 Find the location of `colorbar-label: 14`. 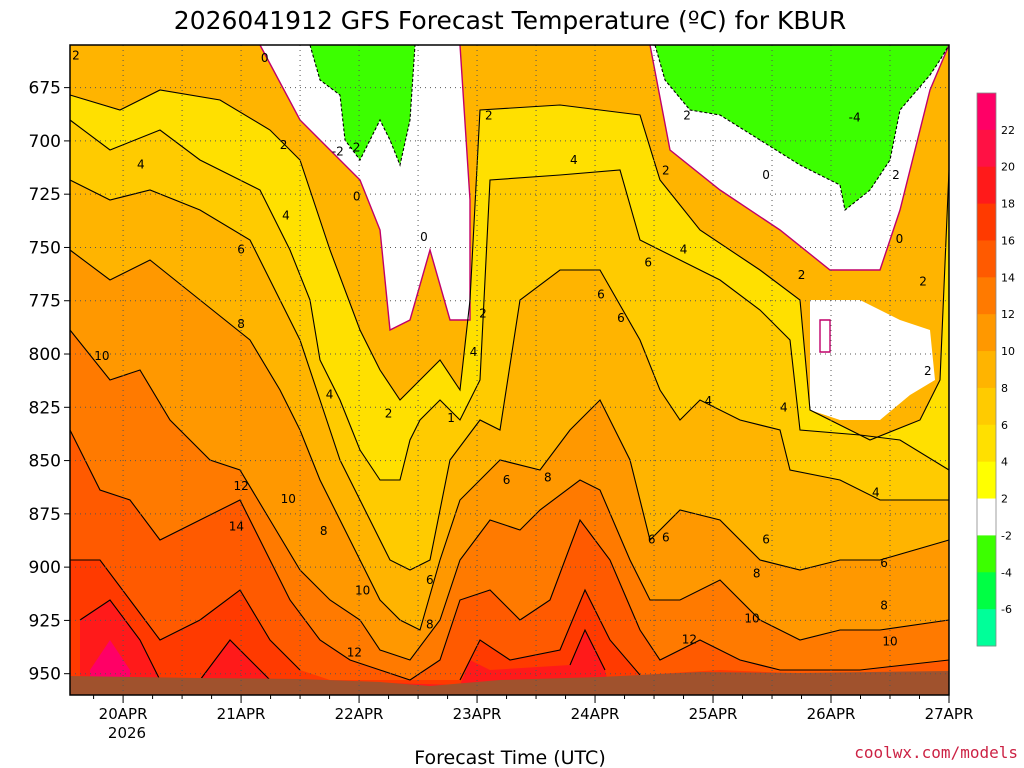

colorbar-label: 14 is located at coordinates (1008, 277).